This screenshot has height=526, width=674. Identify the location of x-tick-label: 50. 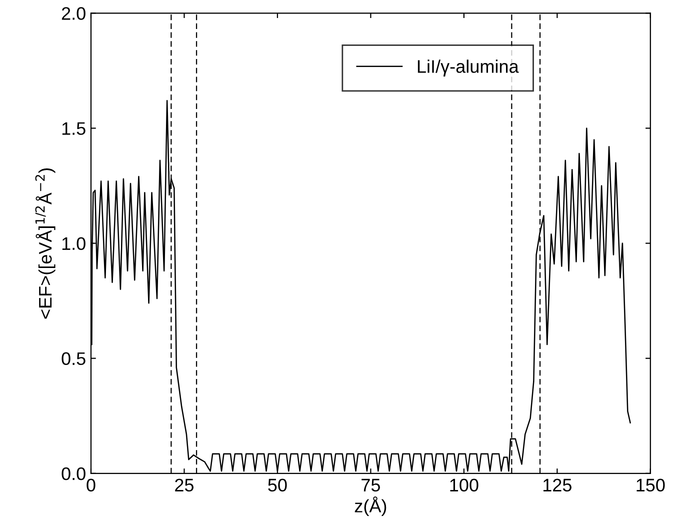
(277, 485).